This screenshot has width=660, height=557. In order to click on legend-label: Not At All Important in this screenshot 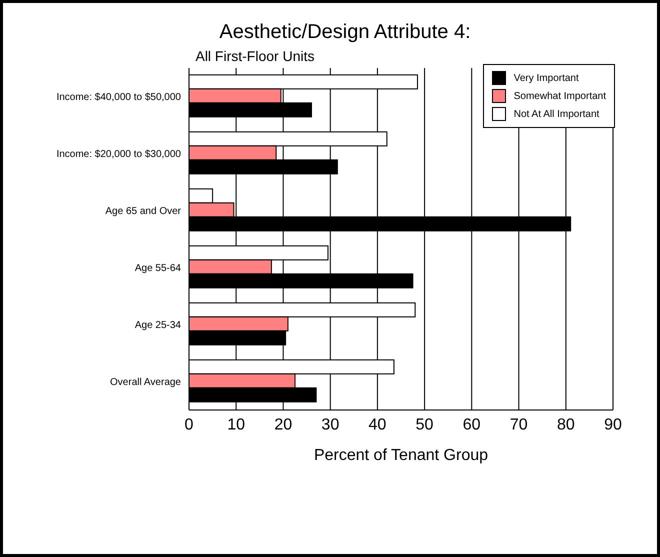, I will do `click(556, 114)`.